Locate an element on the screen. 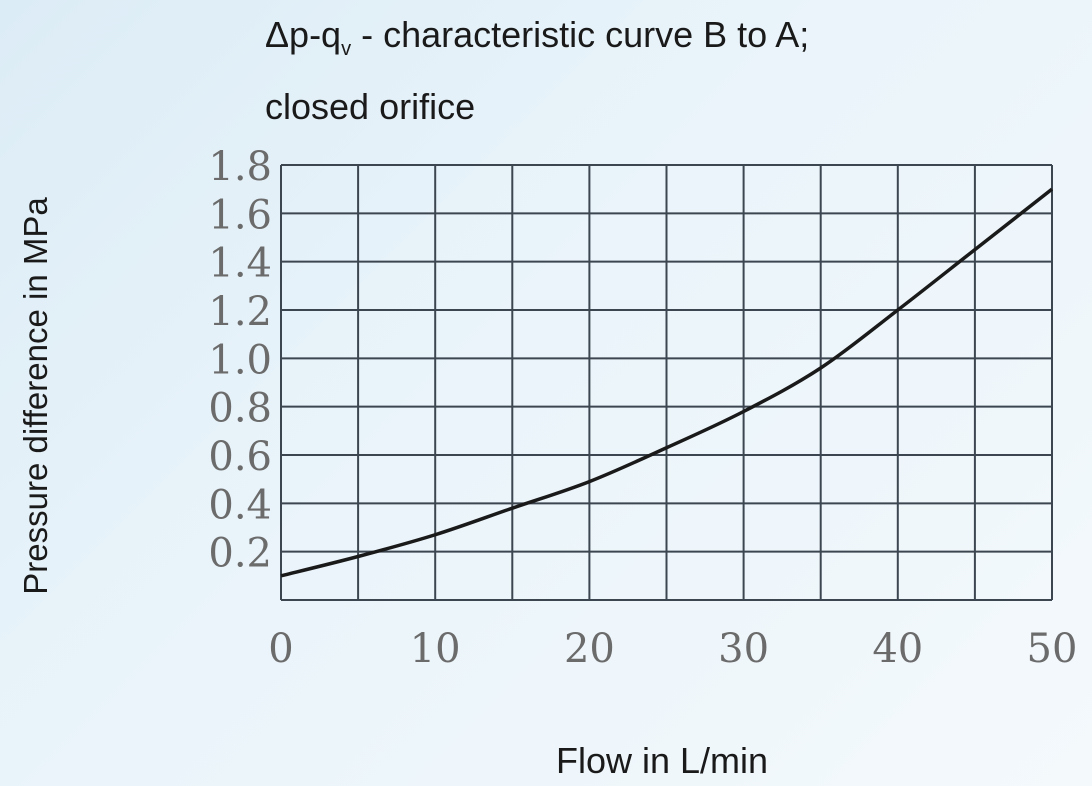 This screenshot has width=1092, height=786. y-tick-label: 1.0 is located at coordinates (240, 360).